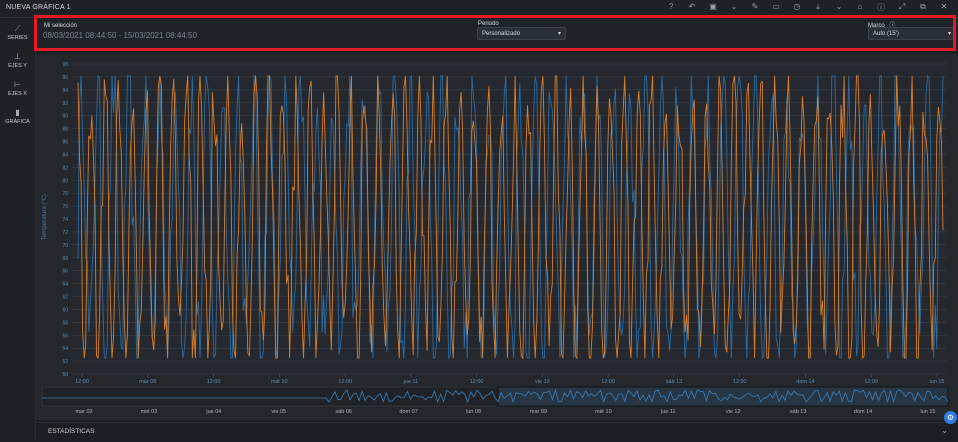 Image resolution: width=958 pixels, height=442 pixels. Describe the element at coordinates (668, 412) in the screenshot. I see `navigator-tick-label: jue 11` at that location.